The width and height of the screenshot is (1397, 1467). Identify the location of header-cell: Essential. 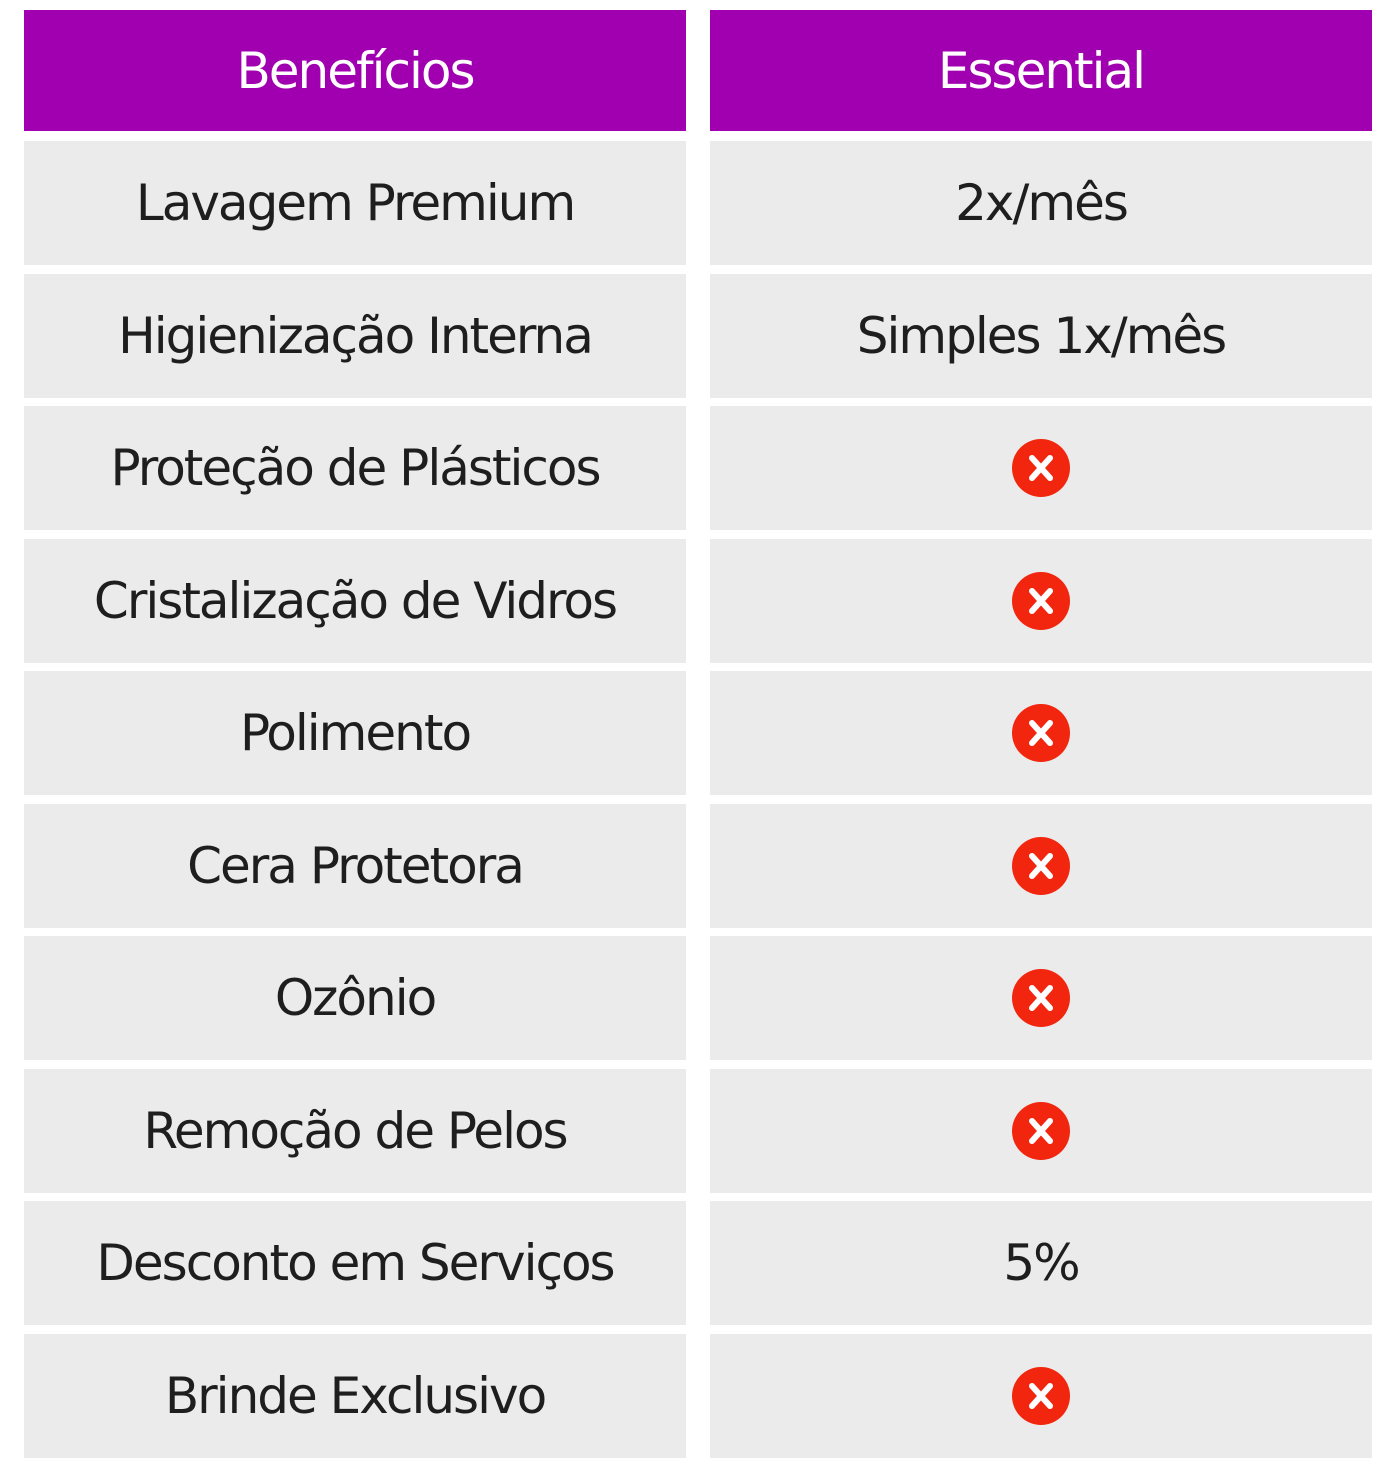
(1041, 70).